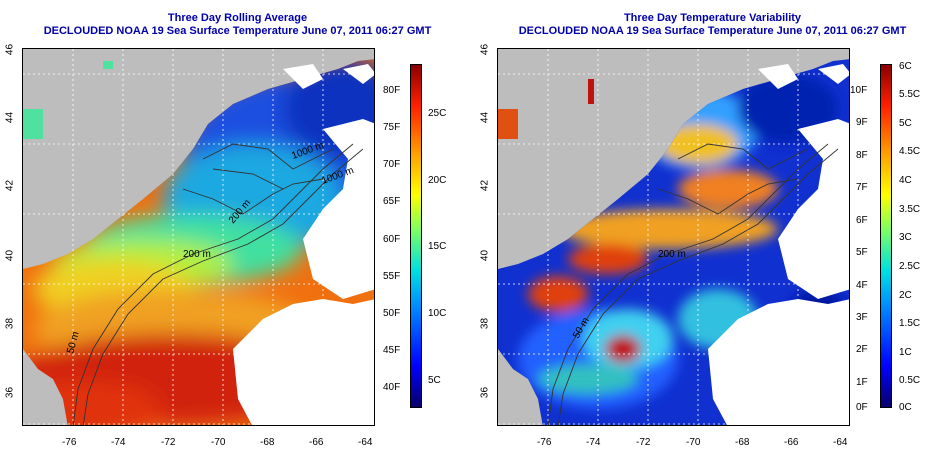 The image size is (950, 475). What do you see at coordinates (862, 122) in the screenshot?
I see `colorbar-label-f: 9F` at bounding box center [862, 122].